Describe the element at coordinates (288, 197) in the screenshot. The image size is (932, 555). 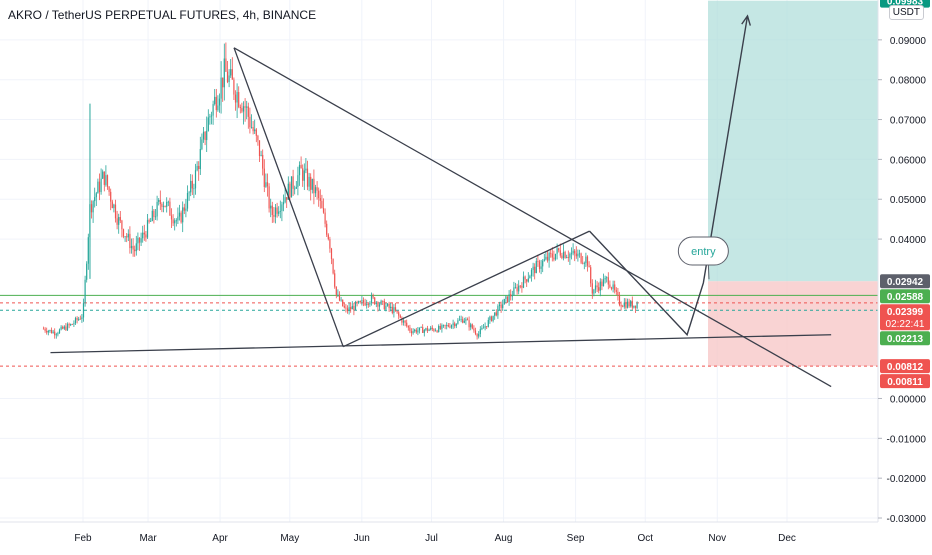
I see `triangle-left-leg` at that location.